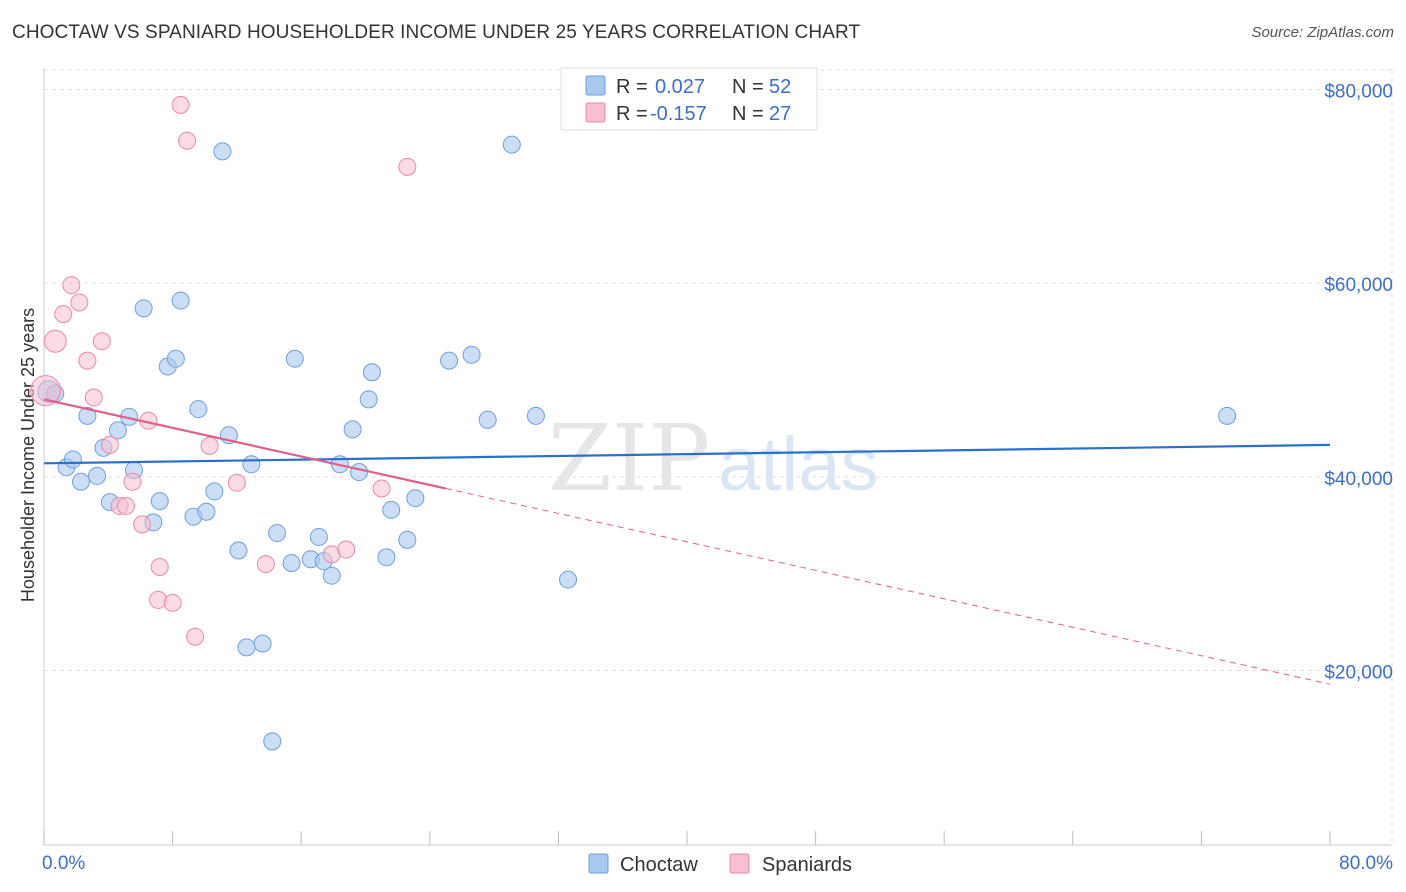 Image resolution: width=1406 pixels, height=892 pixels. What do you see at coordinates (632, 114) in the screenshot?
I see `legend-r-label-spaniard: R =` at bounding box center [632, 114].